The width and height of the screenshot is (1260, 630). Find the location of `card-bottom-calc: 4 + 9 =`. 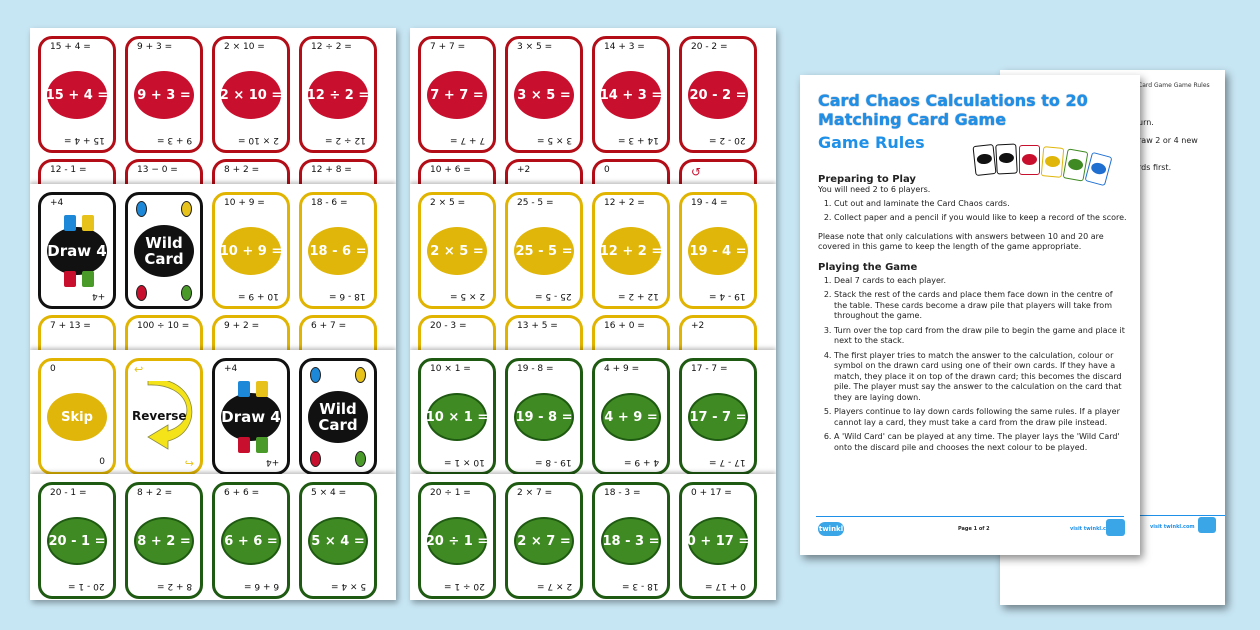

card-bottom-calc: 4 + 9 = is located at coordinates (641, 462).